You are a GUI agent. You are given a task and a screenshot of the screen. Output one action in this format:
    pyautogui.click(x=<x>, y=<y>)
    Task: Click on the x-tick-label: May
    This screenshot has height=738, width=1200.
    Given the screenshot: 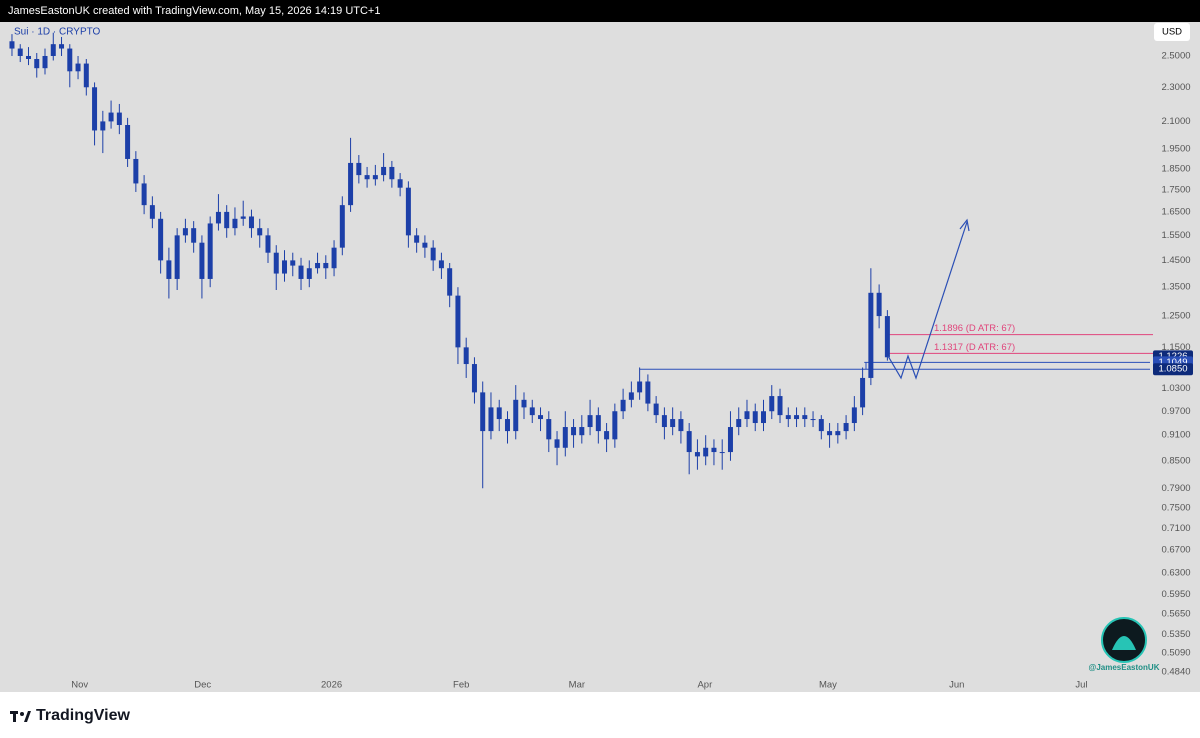 What is the action you would take?
    pyautogui.click(x=828, y=685)
    